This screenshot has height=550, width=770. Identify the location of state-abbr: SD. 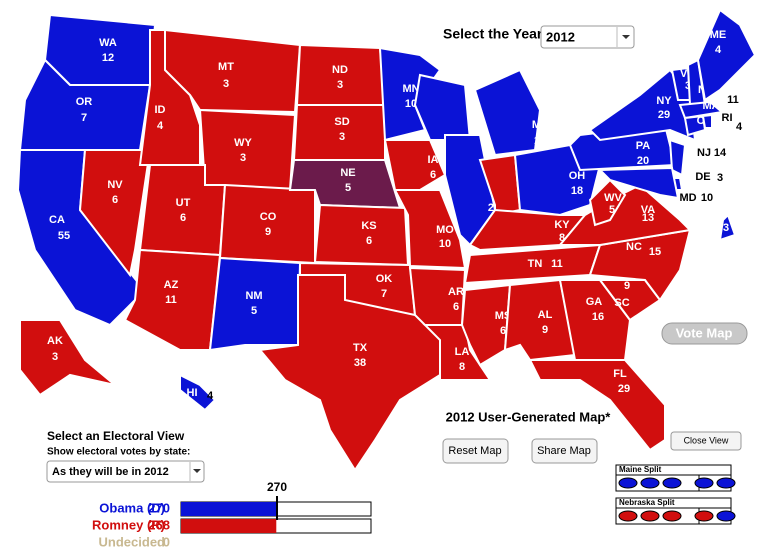
(341, 122).